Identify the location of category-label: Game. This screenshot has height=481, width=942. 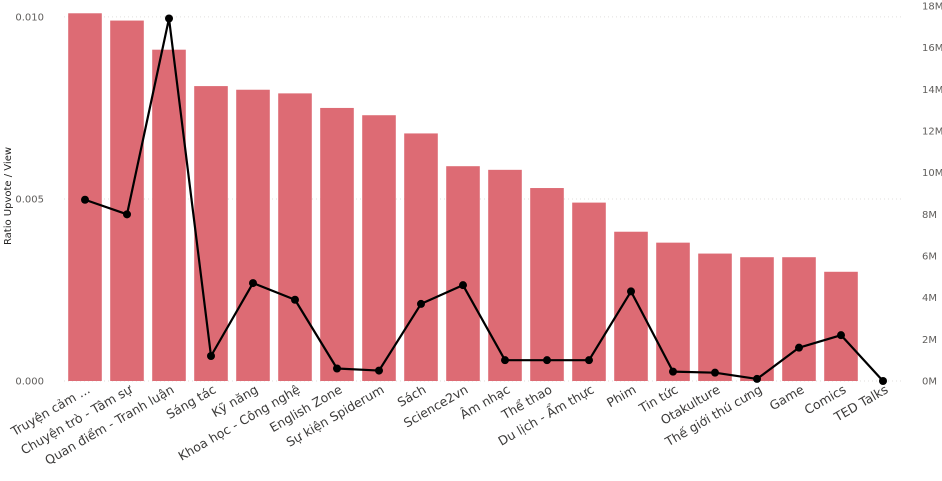
(787, 397).